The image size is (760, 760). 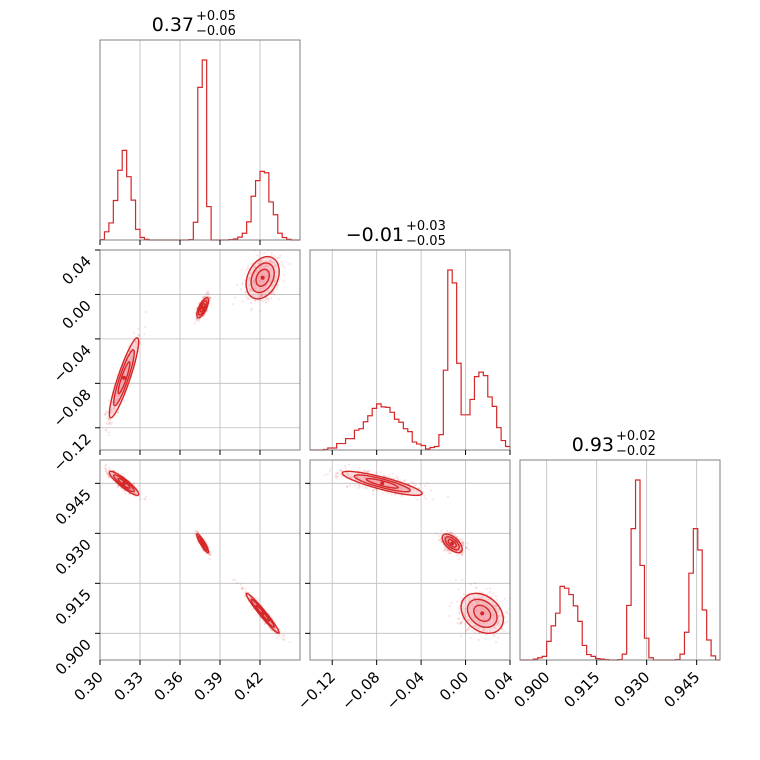 I want to click on y-tick-label: −0.08, so click(x=72, y=407).